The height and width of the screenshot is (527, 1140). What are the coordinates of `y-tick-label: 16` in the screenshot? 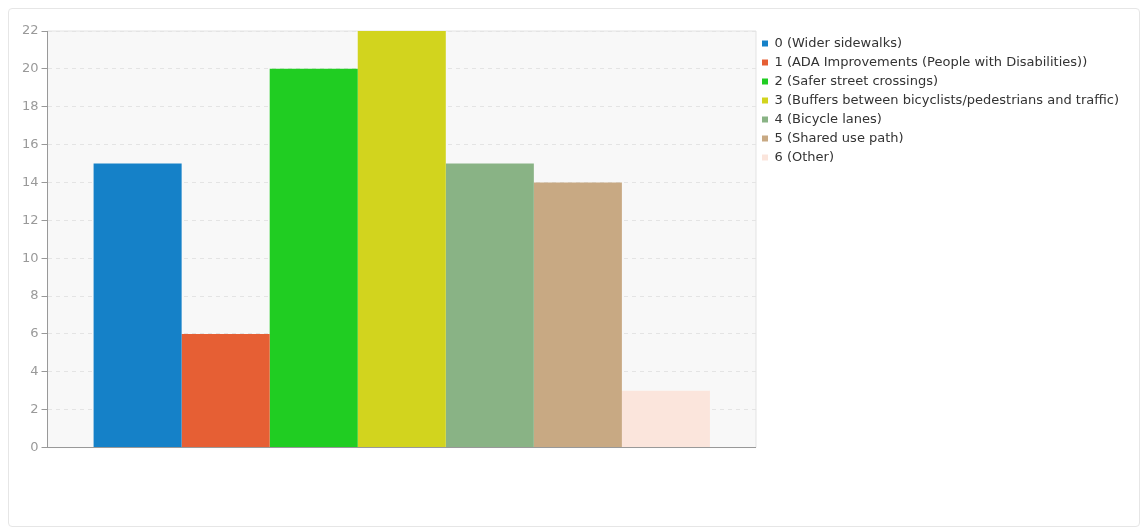 It's located at (30, 143).